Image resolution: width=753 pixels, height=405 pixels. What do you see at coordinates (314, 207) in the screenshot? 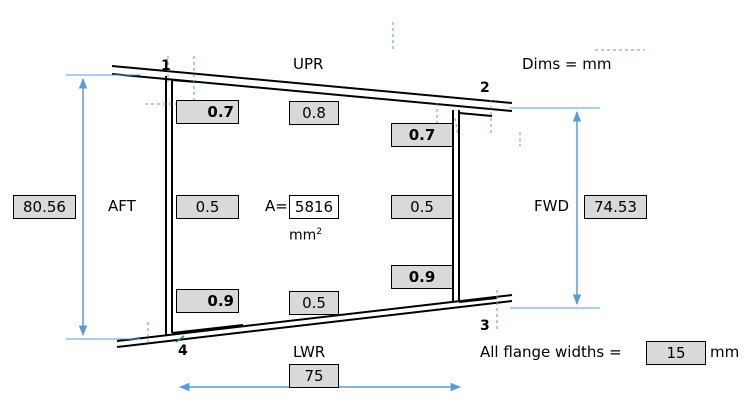
I see `area-value: 5816` at bounding box center [314, 207].